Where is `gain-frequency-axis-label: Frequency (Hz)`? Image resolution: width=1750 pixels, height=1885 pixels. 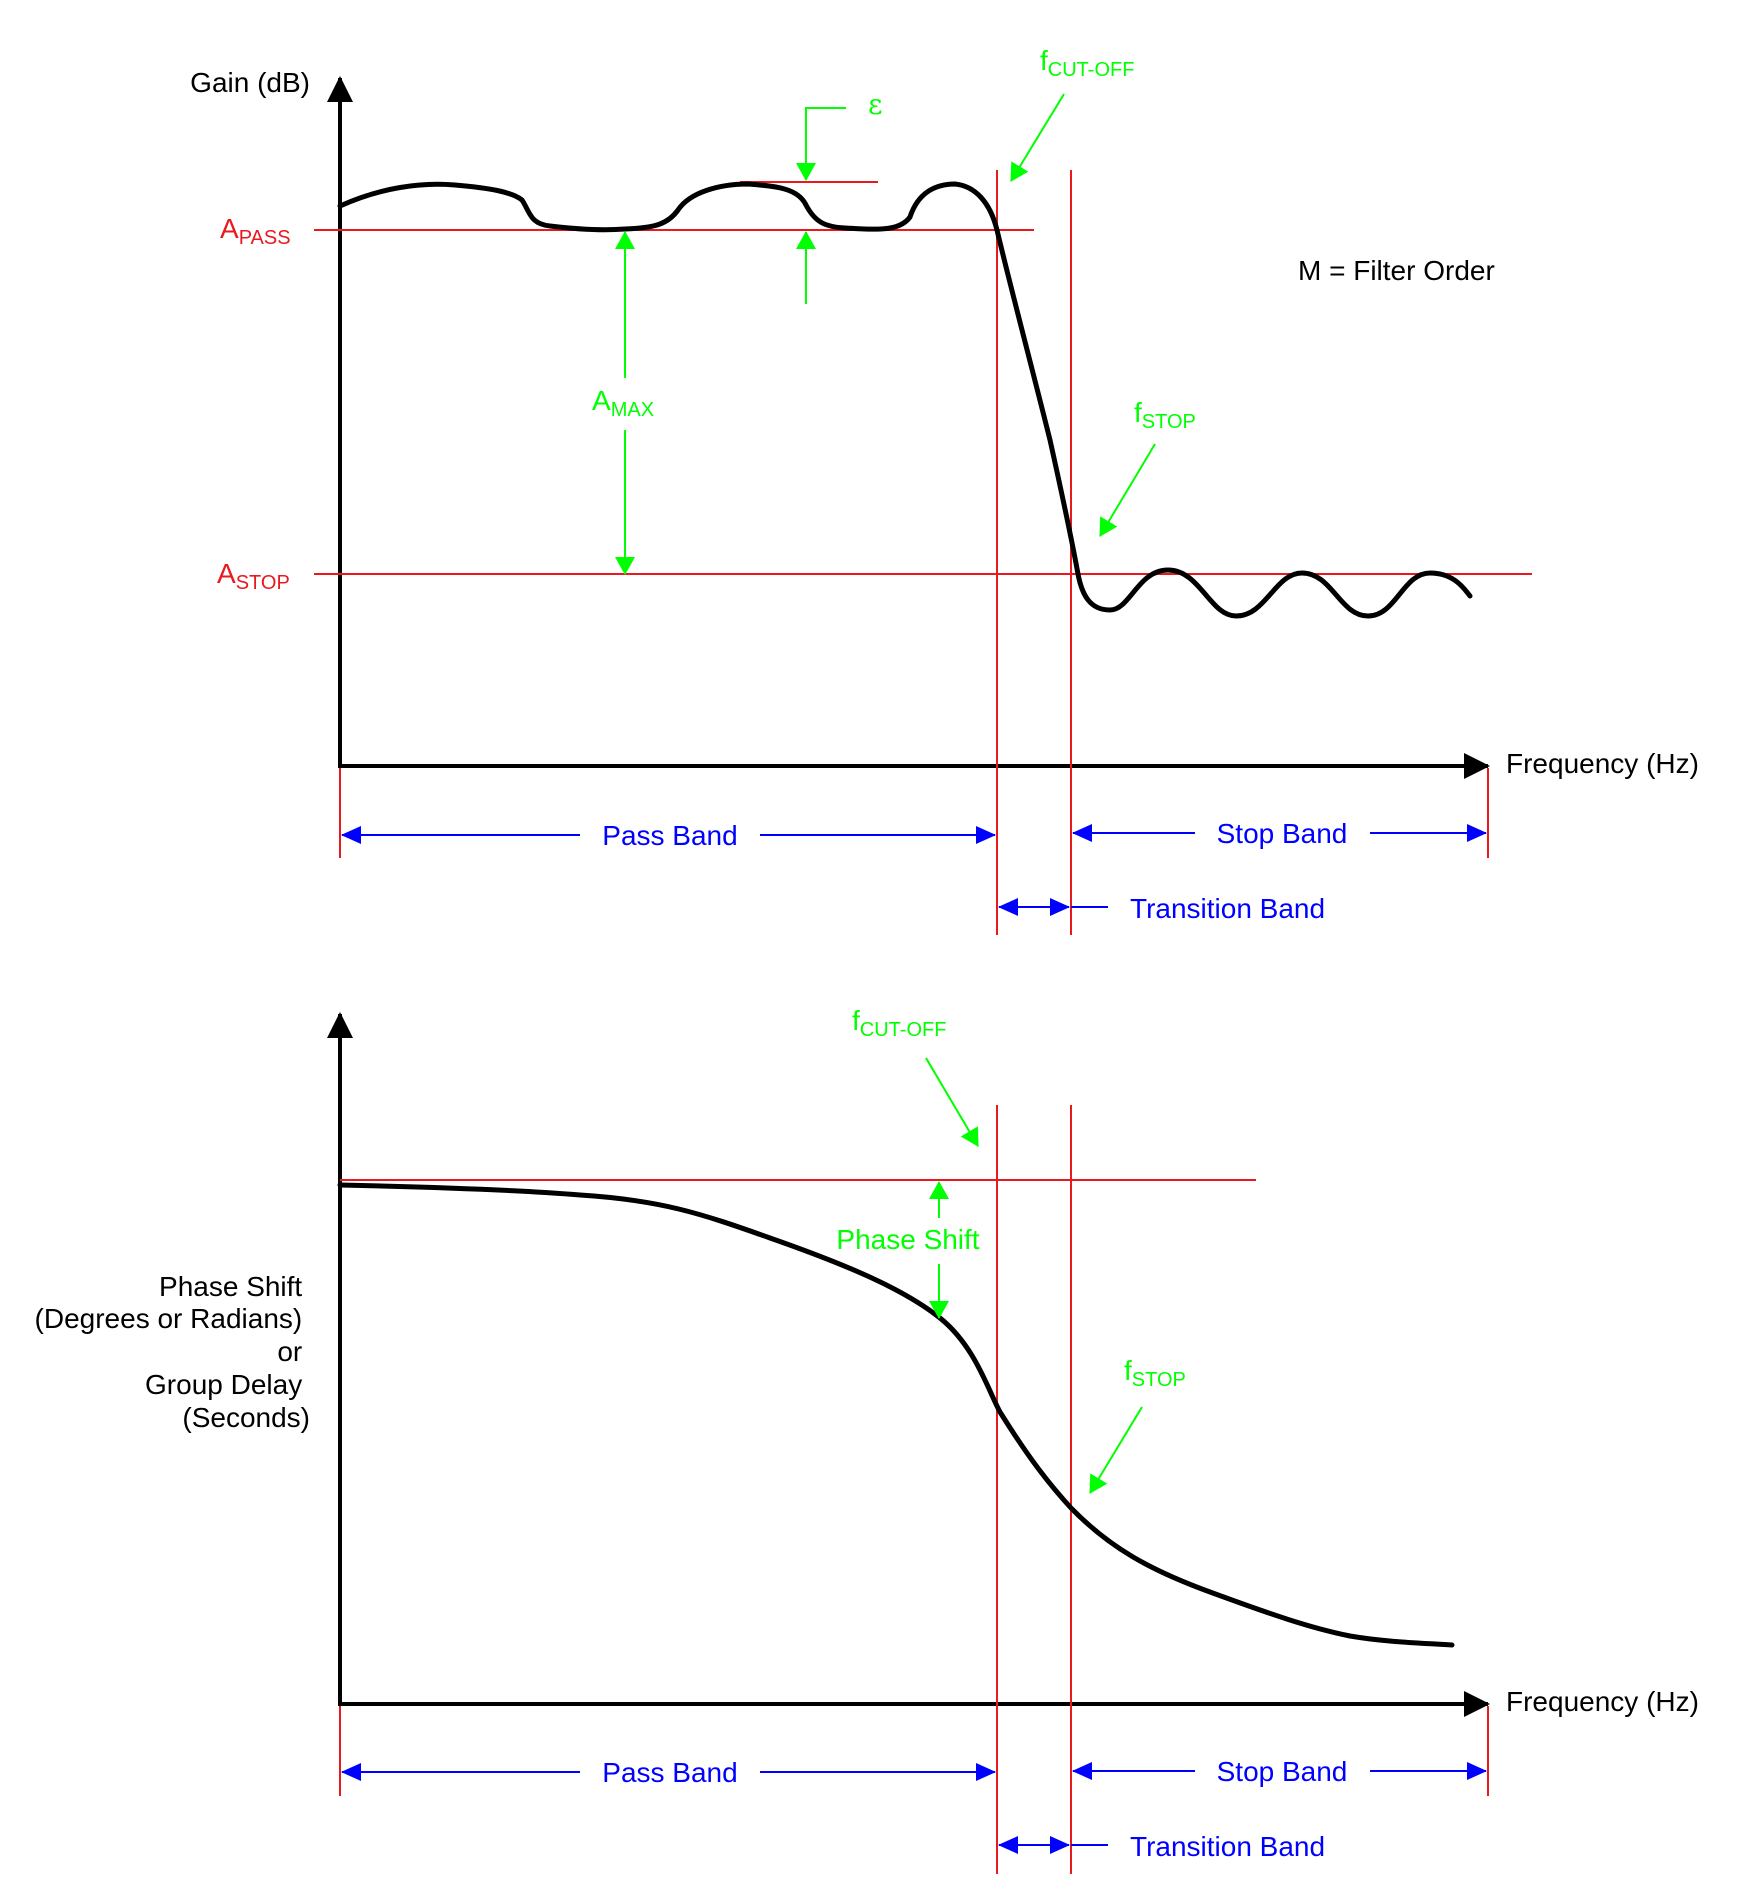
gain-frequency-axis-label: Frequency (Hz) is located at coordinates (1602, 763).